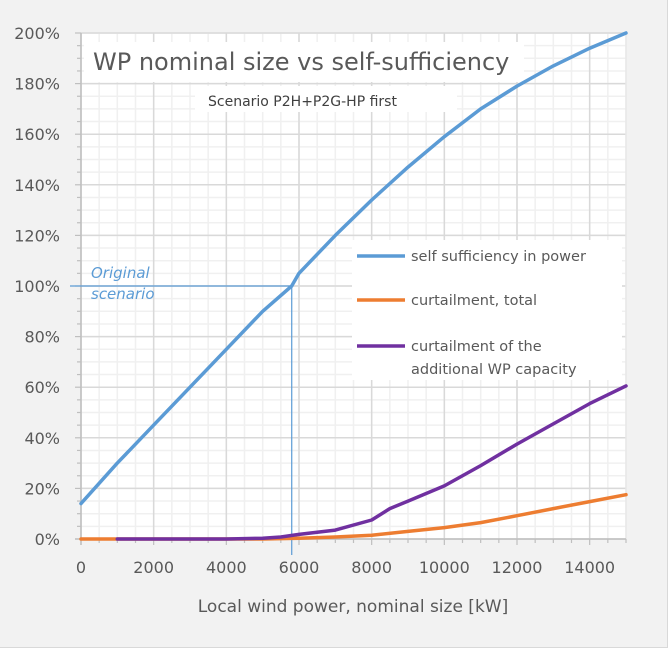  Describe the element at coordinates (37, 33) in the screenshot. I see `y-tick-label: 200%` at that location.